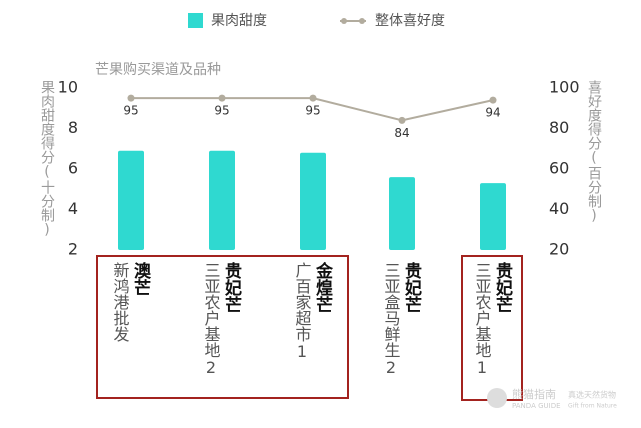 Image resolution: width=641 pixels, height=428 pixels. What do you see at coordinates (559, 249) in the screenshot?
I see `y2-tick-label: 20` at bounding box center [559, 249].